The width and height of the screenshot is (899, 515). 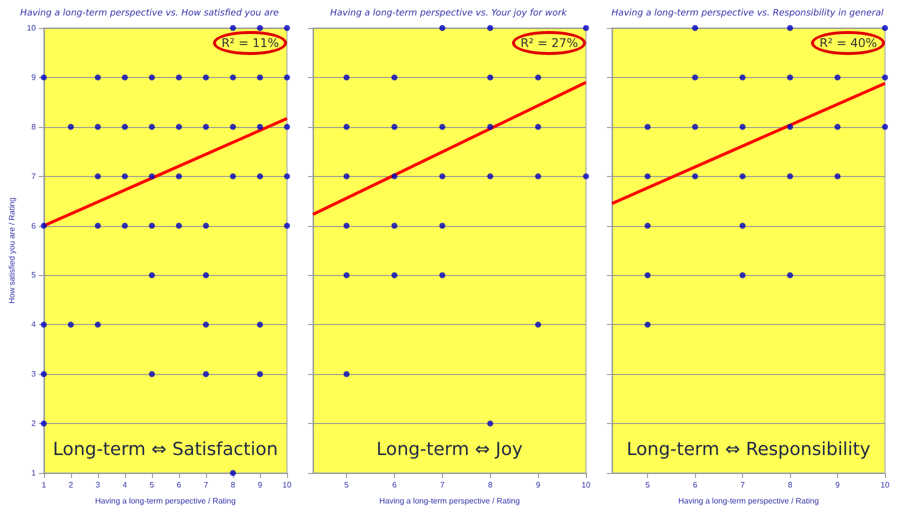 What do you see at coordinates (33, 473) in the screenshot?
I see `y-tick-label: 1` at bounding box center [33, 473].